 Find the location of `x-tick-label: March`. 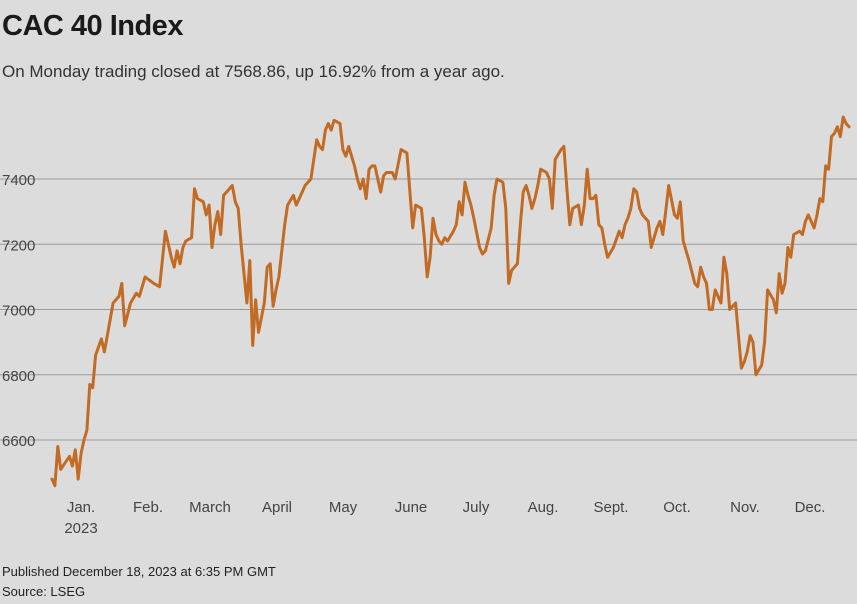

x-tick-label: March is located at coordinates (210, 507).